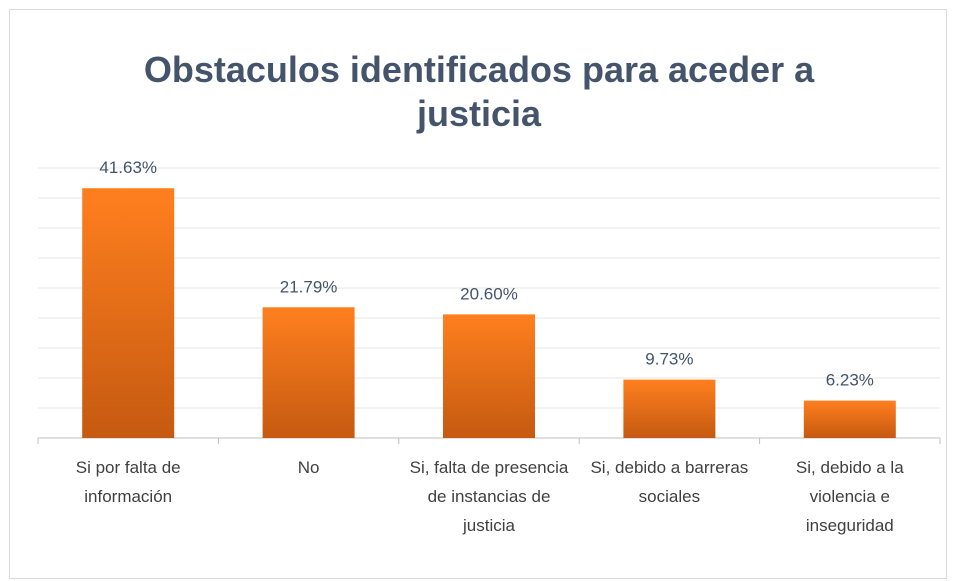 The image size is (958, 581). Describe the element at coordinates (309, 286) in the screenshot. I see `data-label: 21.79%` at that location.